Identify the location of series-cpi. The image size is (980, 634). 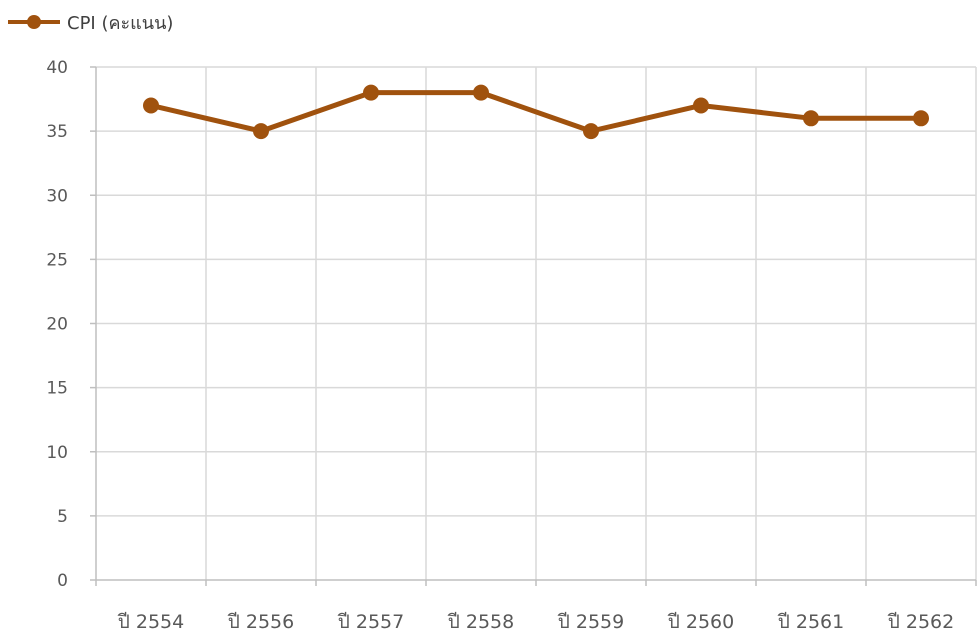
(536, 112).